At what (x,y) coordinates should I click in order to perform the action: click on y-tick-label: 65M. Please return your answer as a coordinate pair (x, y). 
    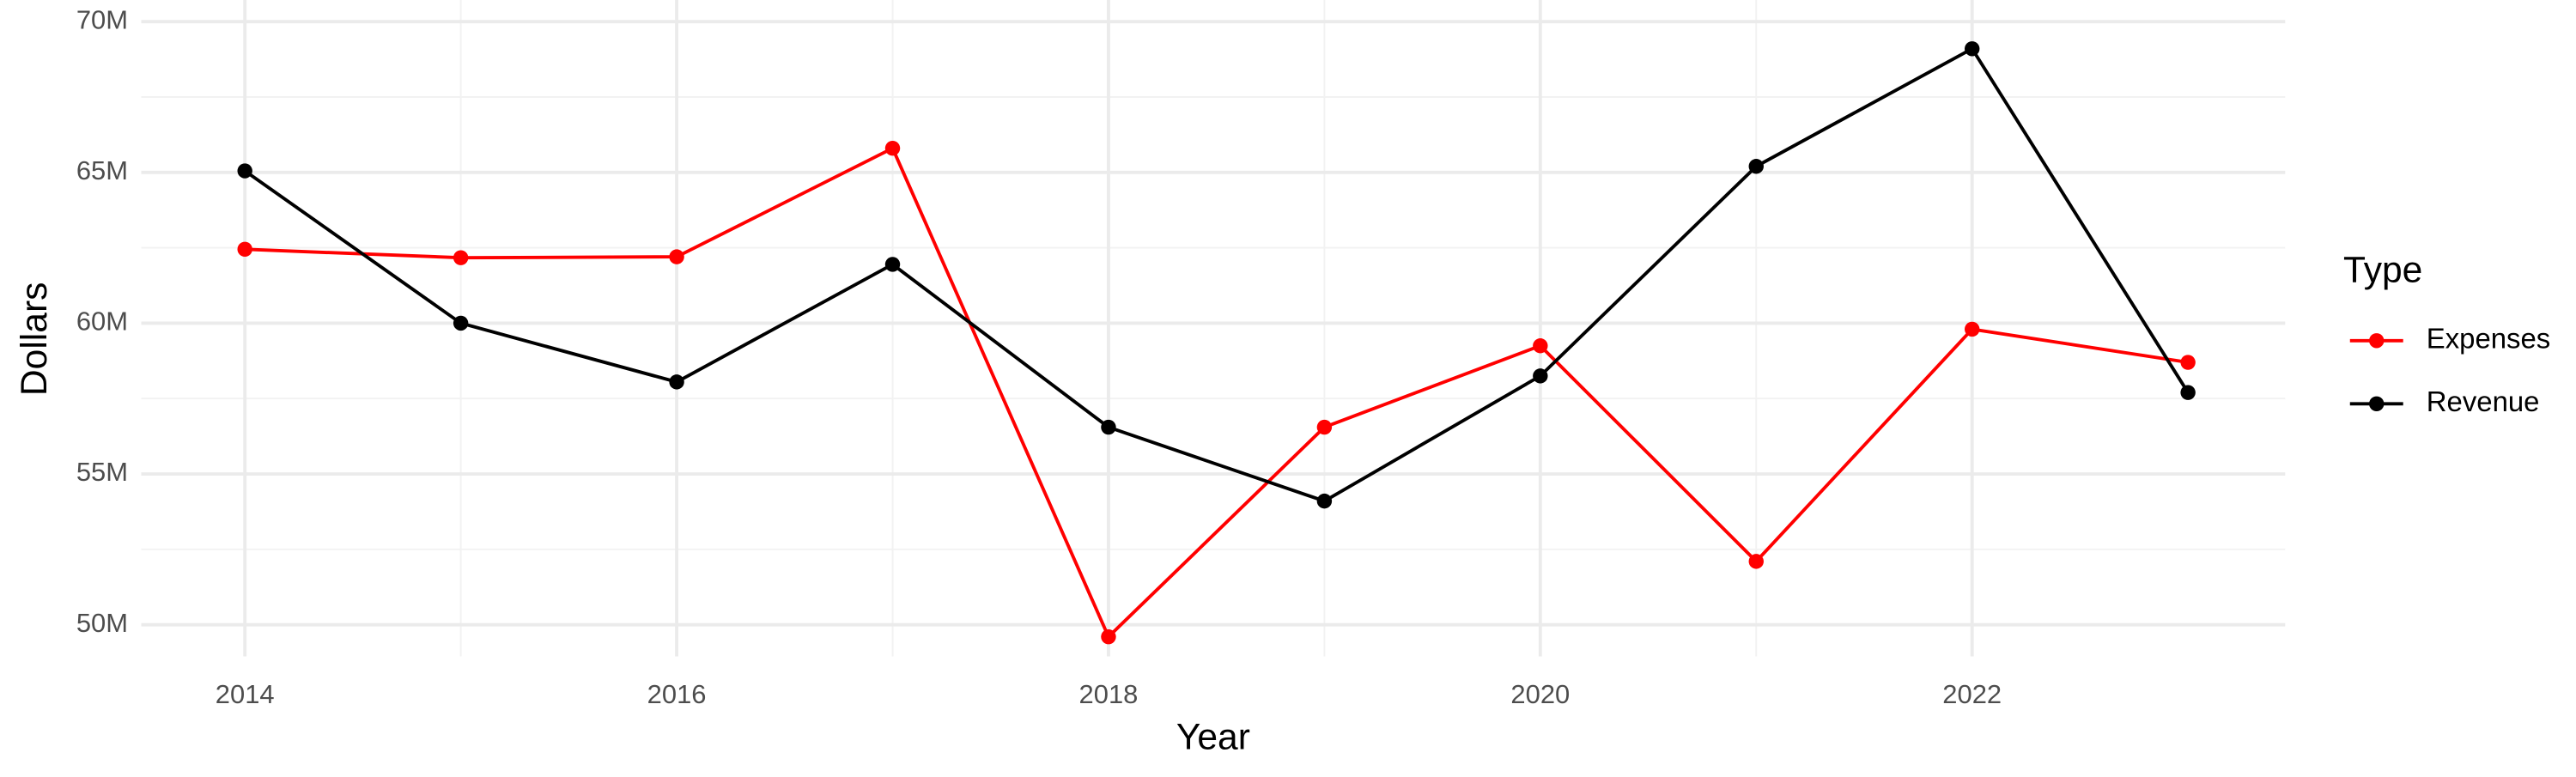
    Looking at the image, I should click on (102, 170).